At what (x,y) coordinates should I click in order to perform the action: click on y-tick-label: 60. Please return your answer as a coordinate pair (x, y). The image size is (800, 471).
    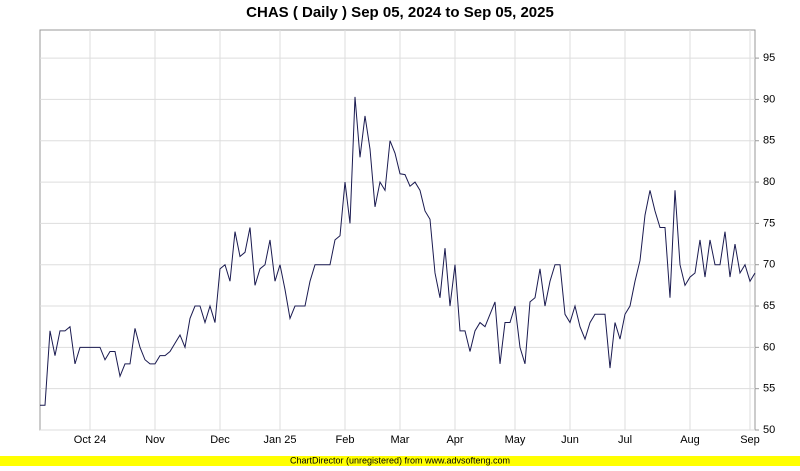
    Looking at the image, I should click on (769, 347).